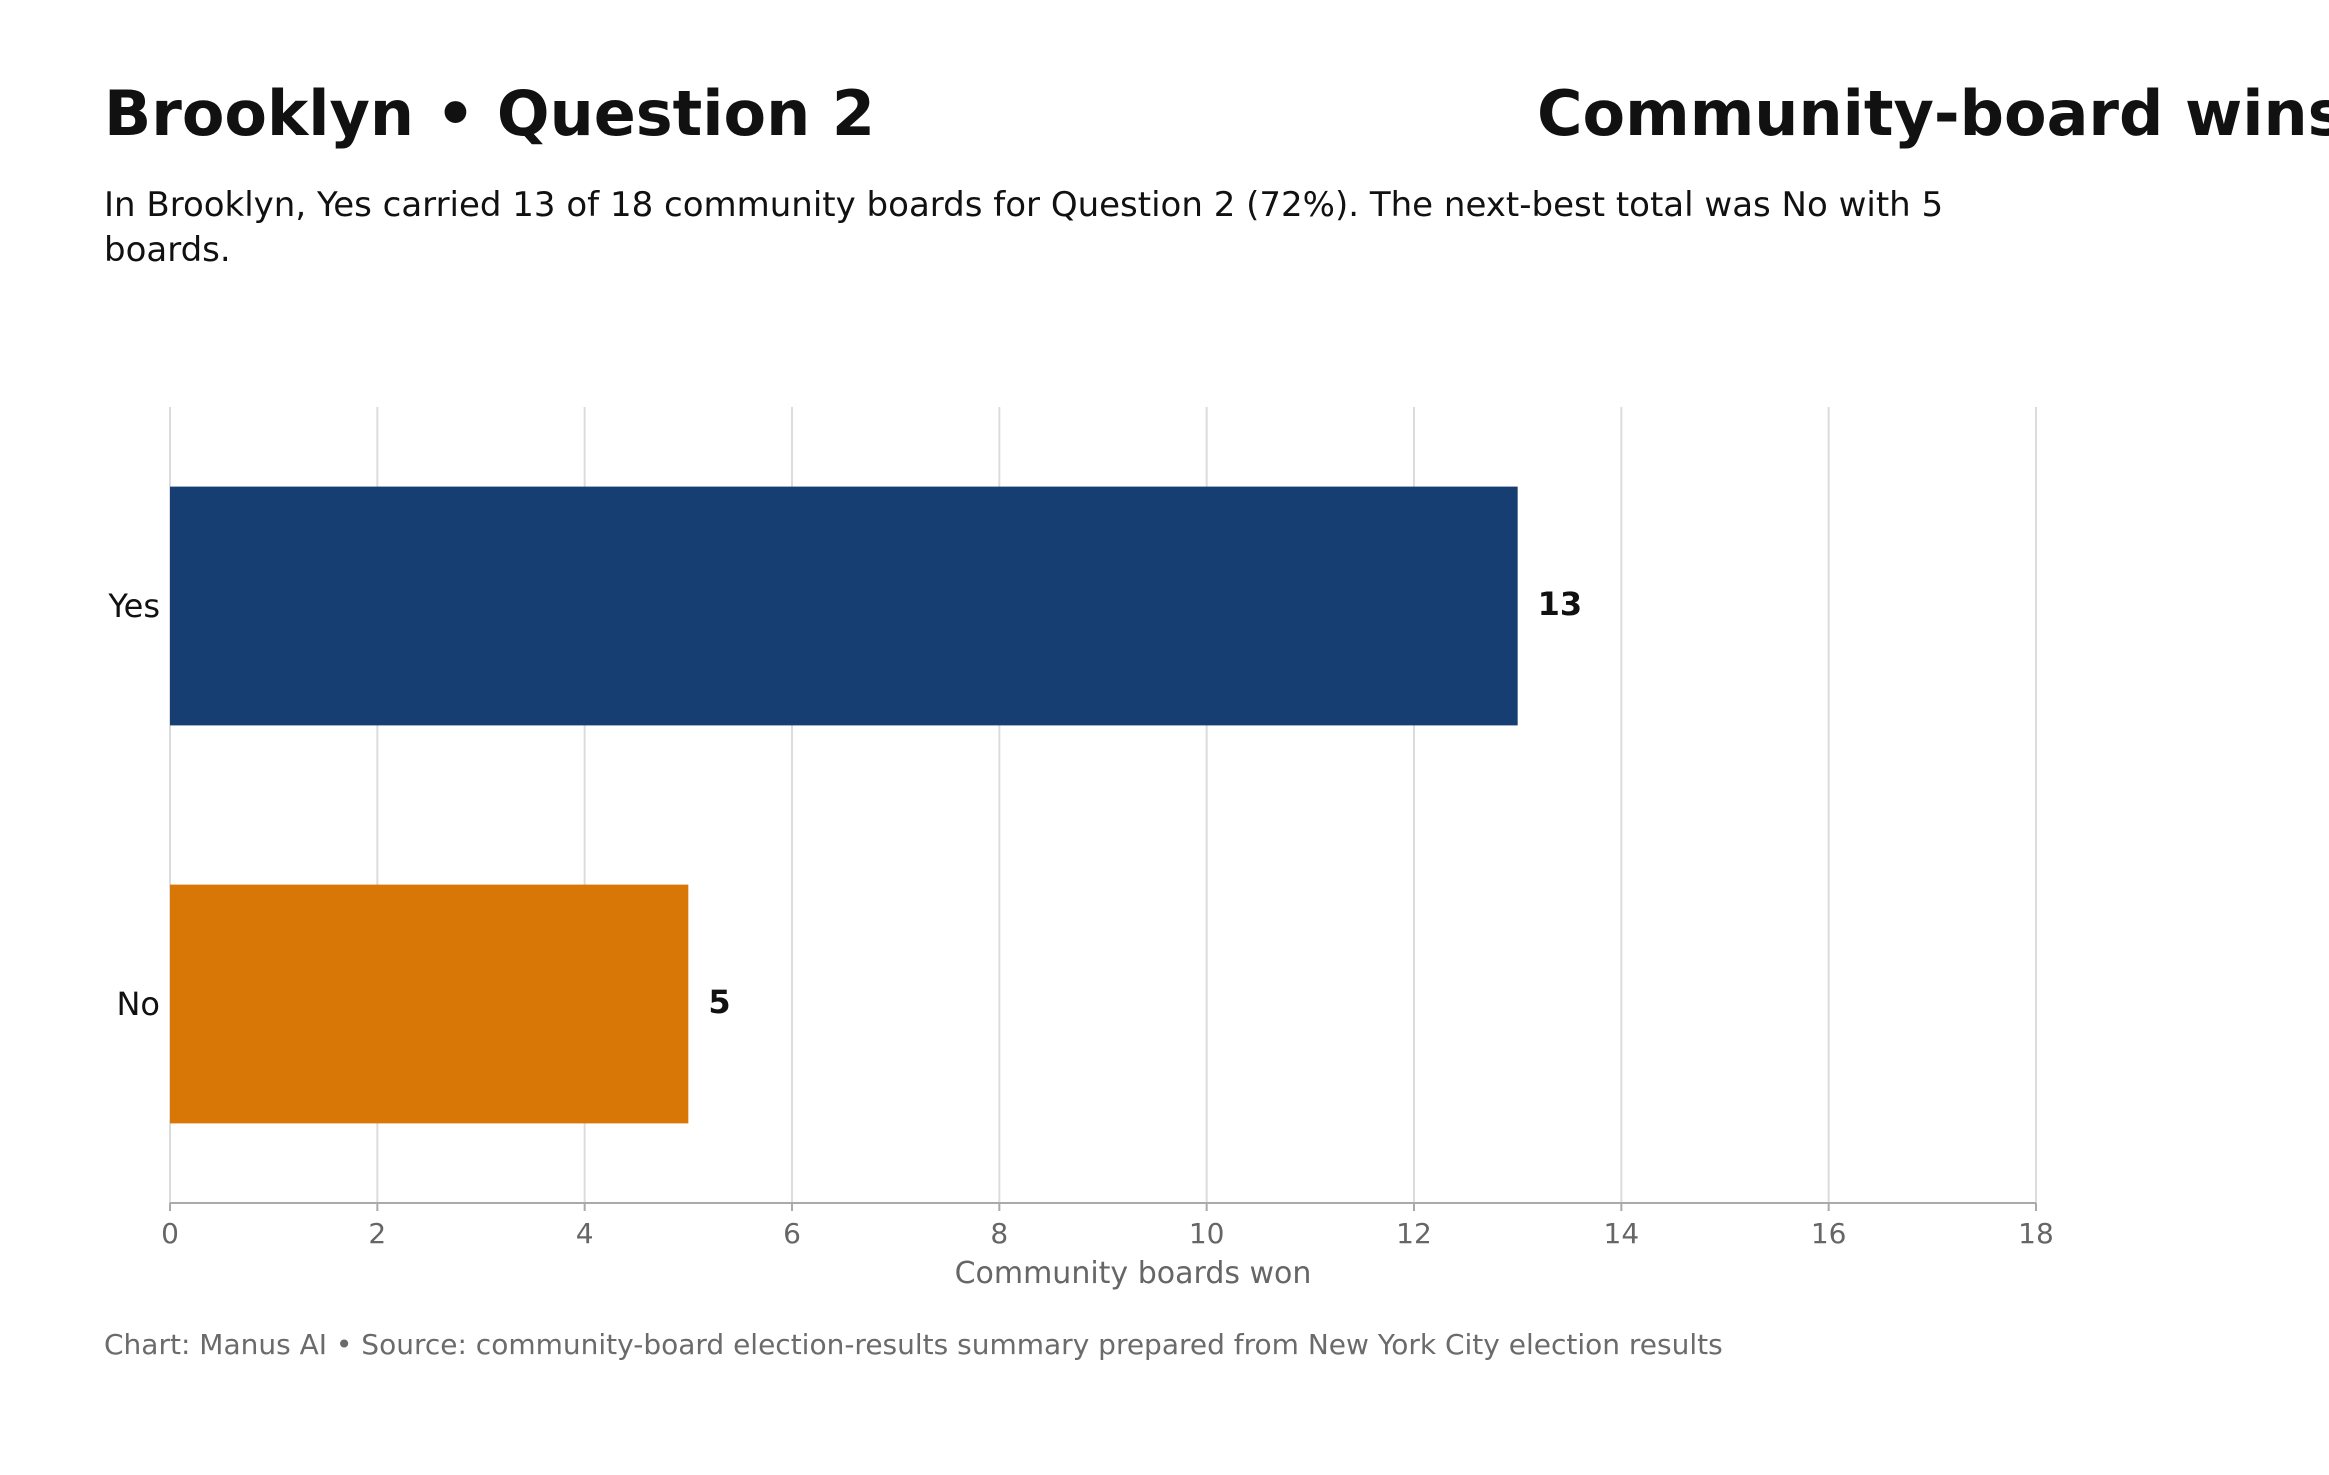 The image size is (2329, 1475). Describe the element at coordinates (133, 606) in the screenshot. I see `category-label: Yes` at that location.